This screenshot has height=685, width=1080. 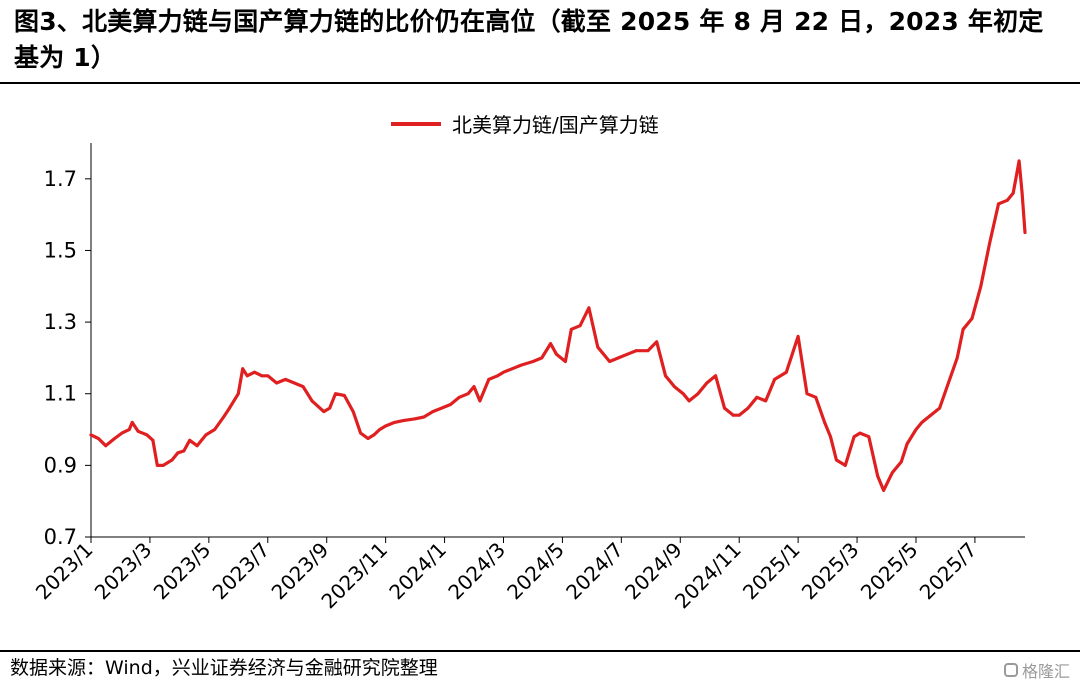 What do you see at coordinates (60, 537) in the screenshot?
I see `y-tick-label: 0.7` at bounding box center [60, 537].